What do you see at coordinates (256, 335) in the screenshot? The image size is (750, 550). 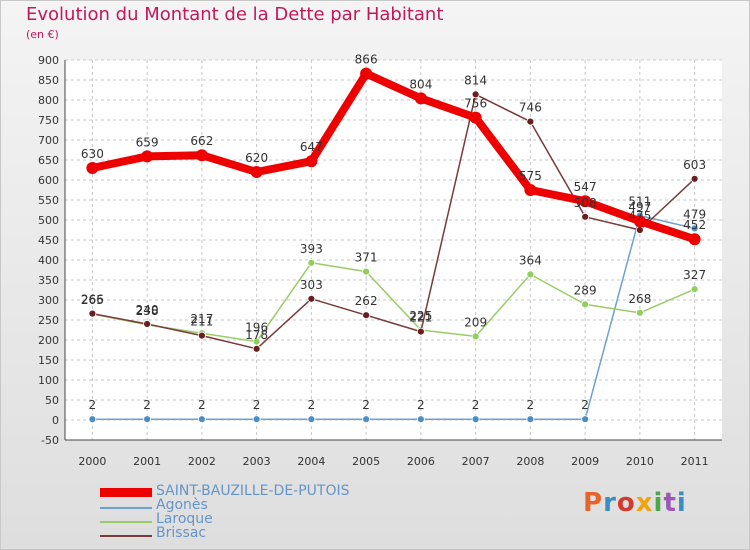 I see `data-label: 178` at bounding box center [256, 335].